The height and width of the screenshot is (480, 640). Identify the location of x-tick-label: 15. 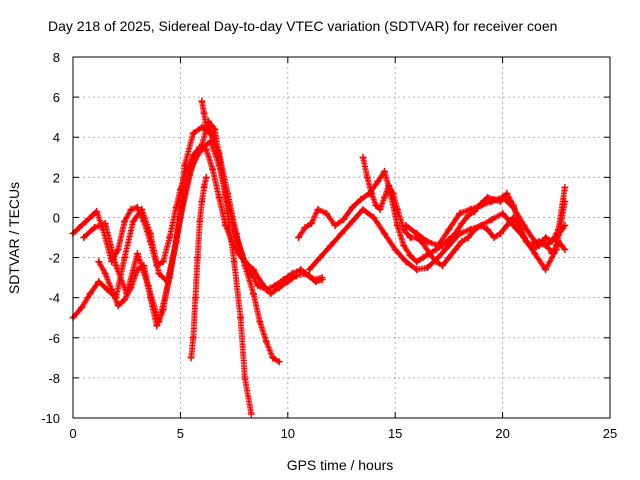
(395, 433).